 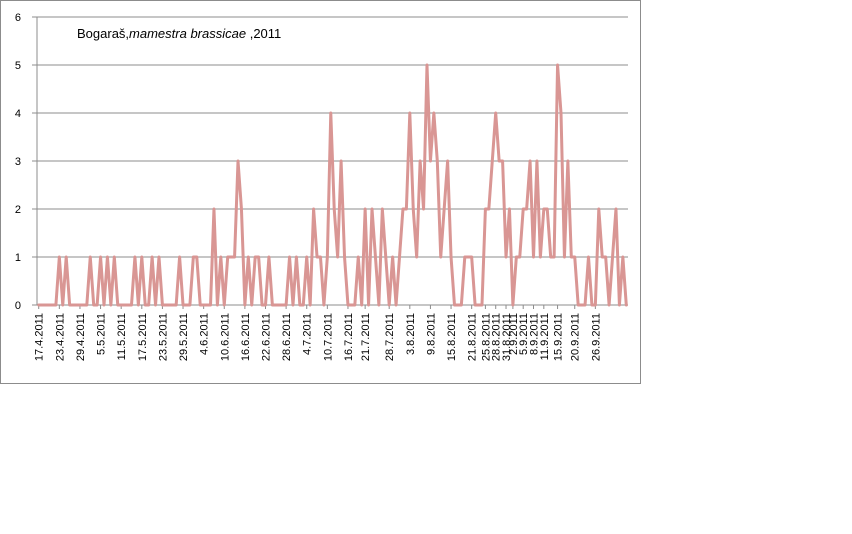 What do you see at coordinates (452, 337) in the screenshot?
I see `x-tick-label: 15.8.2011` at bounding box center [452, 337].